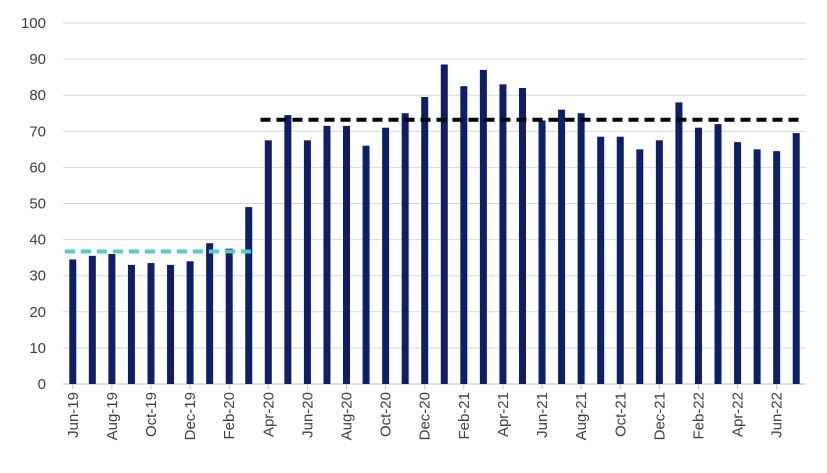  I want to click on x-tick-label: Apr-20, so click(268, 414).